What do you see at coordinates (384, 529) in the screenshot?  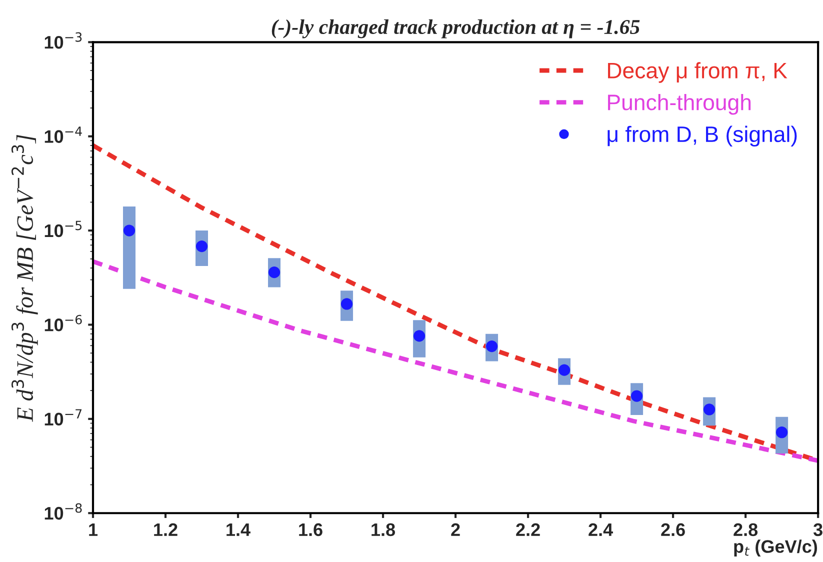 I see `x-tick-label: 1.8` at bounding box center [384, 529].